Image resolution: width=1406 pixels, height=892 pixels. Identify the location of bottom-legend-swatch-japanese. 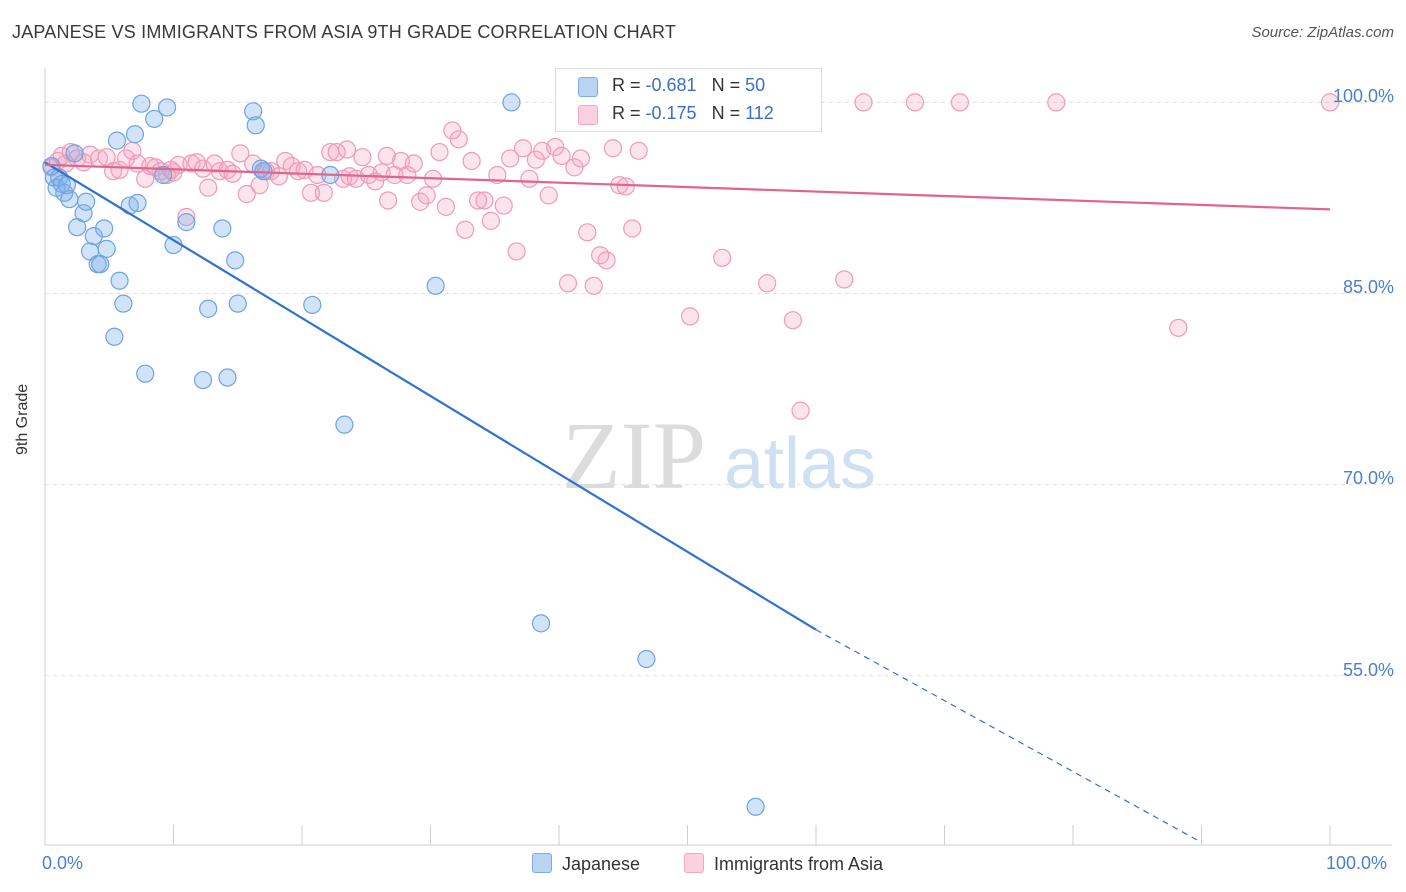
(542, 863).